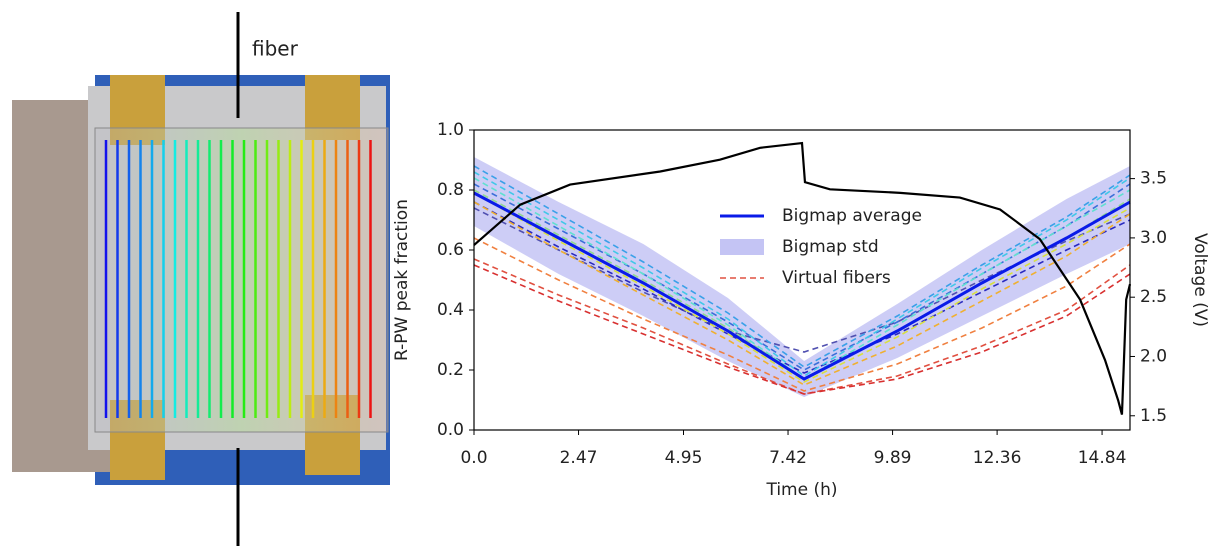 Image resolution: width=1213 pixels, height=550 pixels. What do you see at coordinates (788, 458) in the screenshot?
I see `x-tick-label: 7.42` at bounding box center [788, 458].